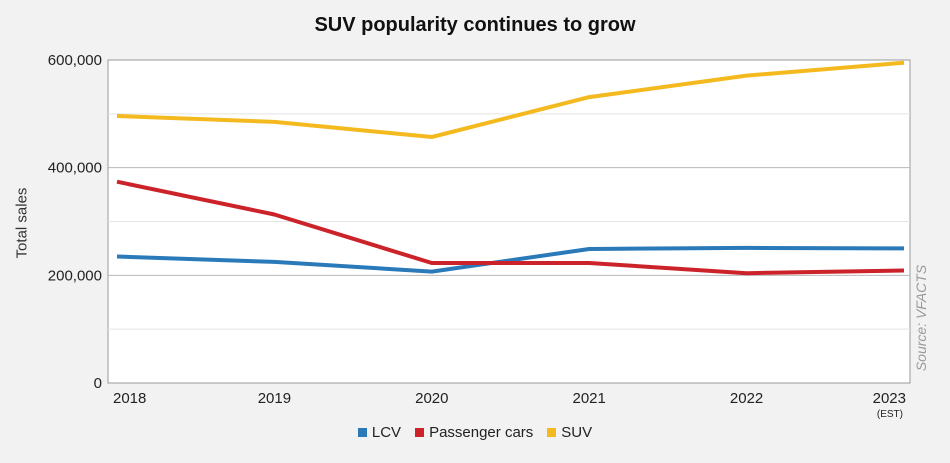 The image size is (950, 463). What do you see at coordinates (746, 398) in the screenshot?
I see `x-tick-label: 2022` at bounding box center [746, 398].